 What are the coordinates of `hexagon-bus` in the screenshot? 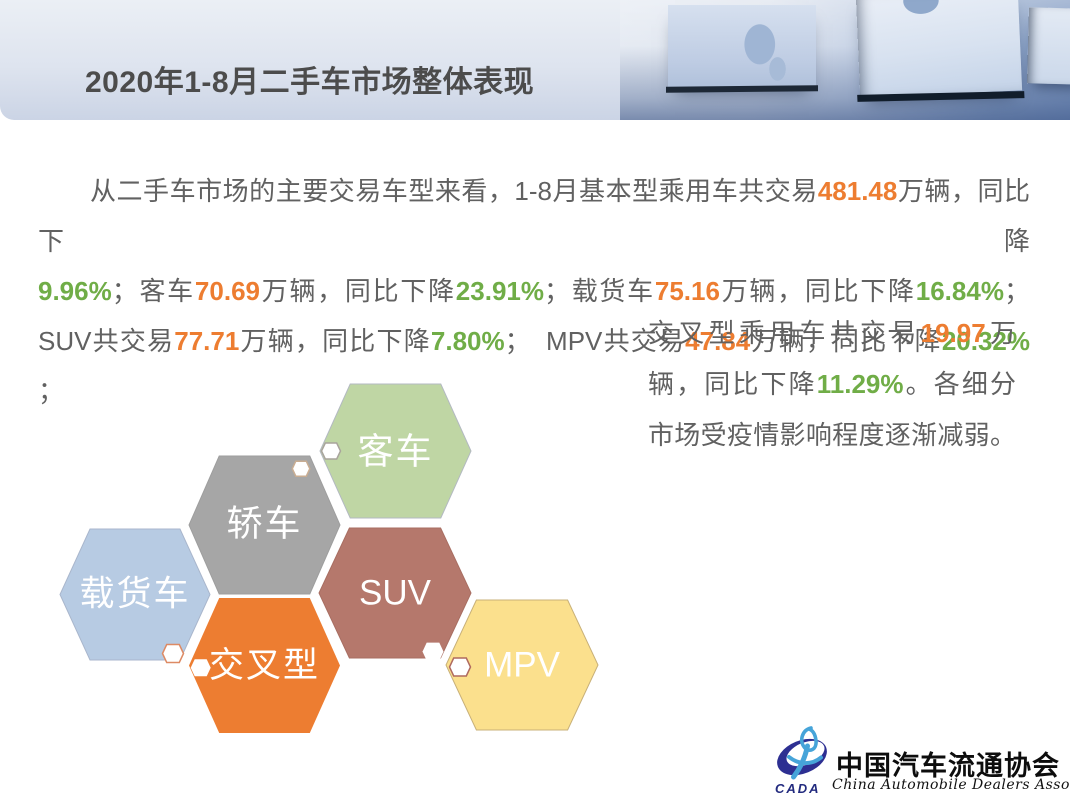 It's located at (395, 451).